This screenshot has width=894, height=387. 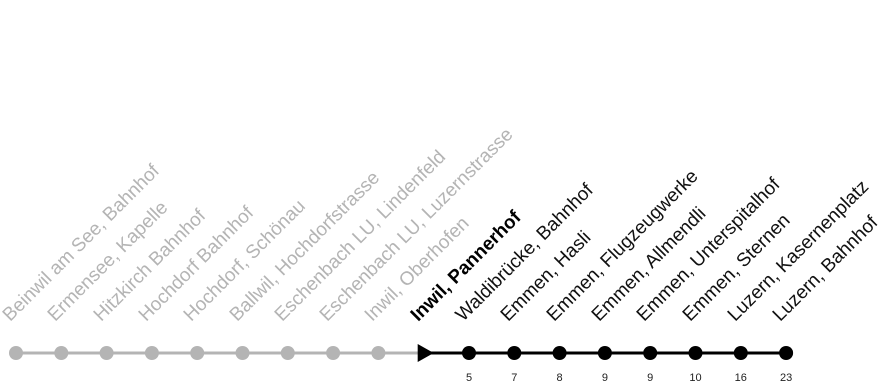 What do you see at coordinates (425, 353) in the screenshot?
I see `current-stop-arrow-icon` at bounding box center [425, 353].